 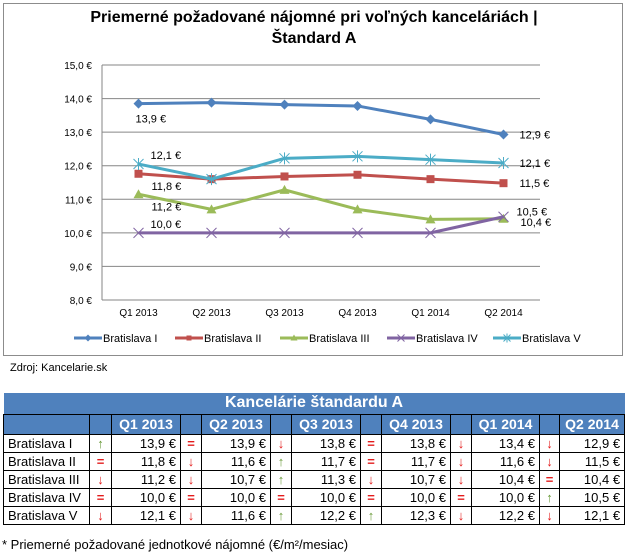 I want to click on legend-label: Bratislava III, so click(x=339, y=339).